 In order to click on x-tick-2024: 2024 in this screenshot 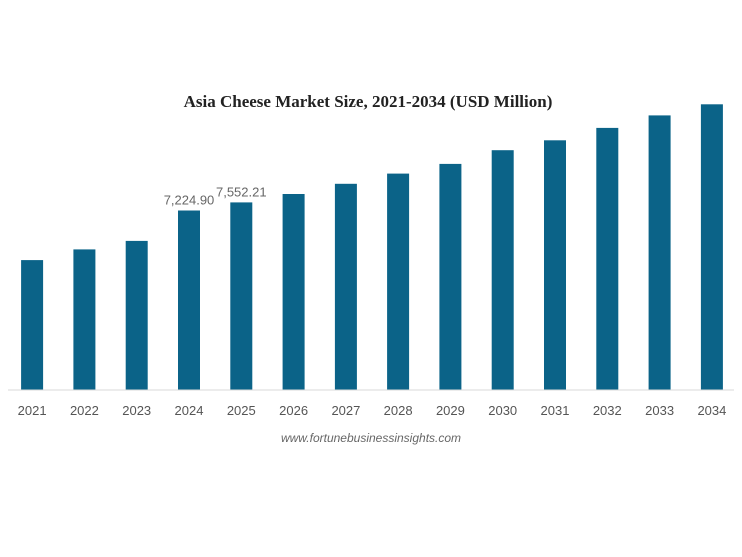, I will do `click(189, 410)`.